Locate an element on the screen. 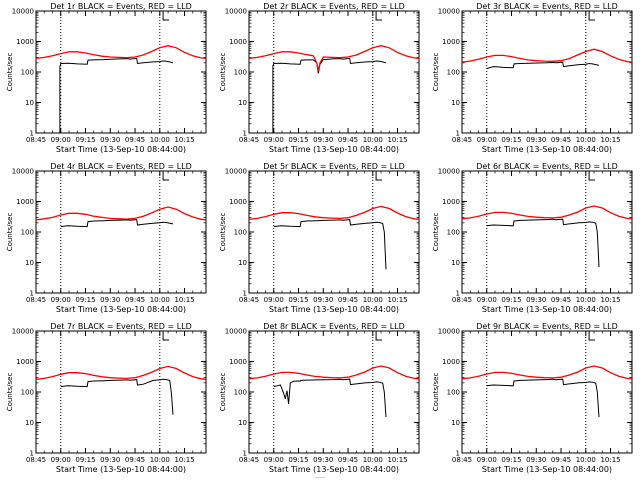  panel-title: Det 5r BLACK = Events, RED = LLD is located at coordinates (334, 166).